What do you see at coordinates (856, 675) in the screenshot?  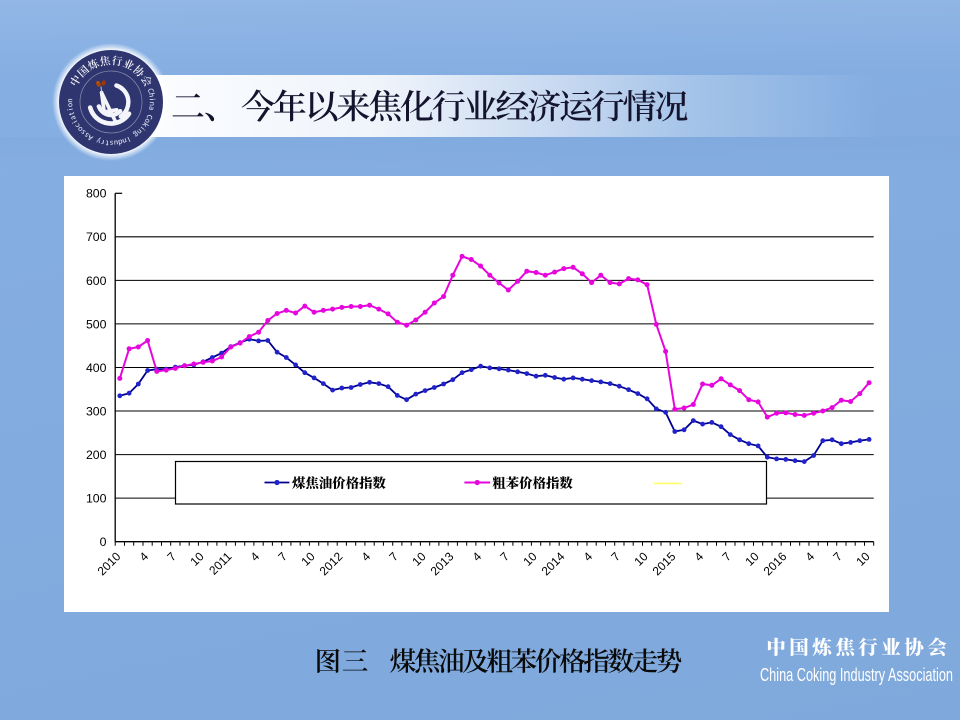 I see `svg-text:China Coking Industry Associat: China Coking Industry Association` at bounding box center [856, 675].